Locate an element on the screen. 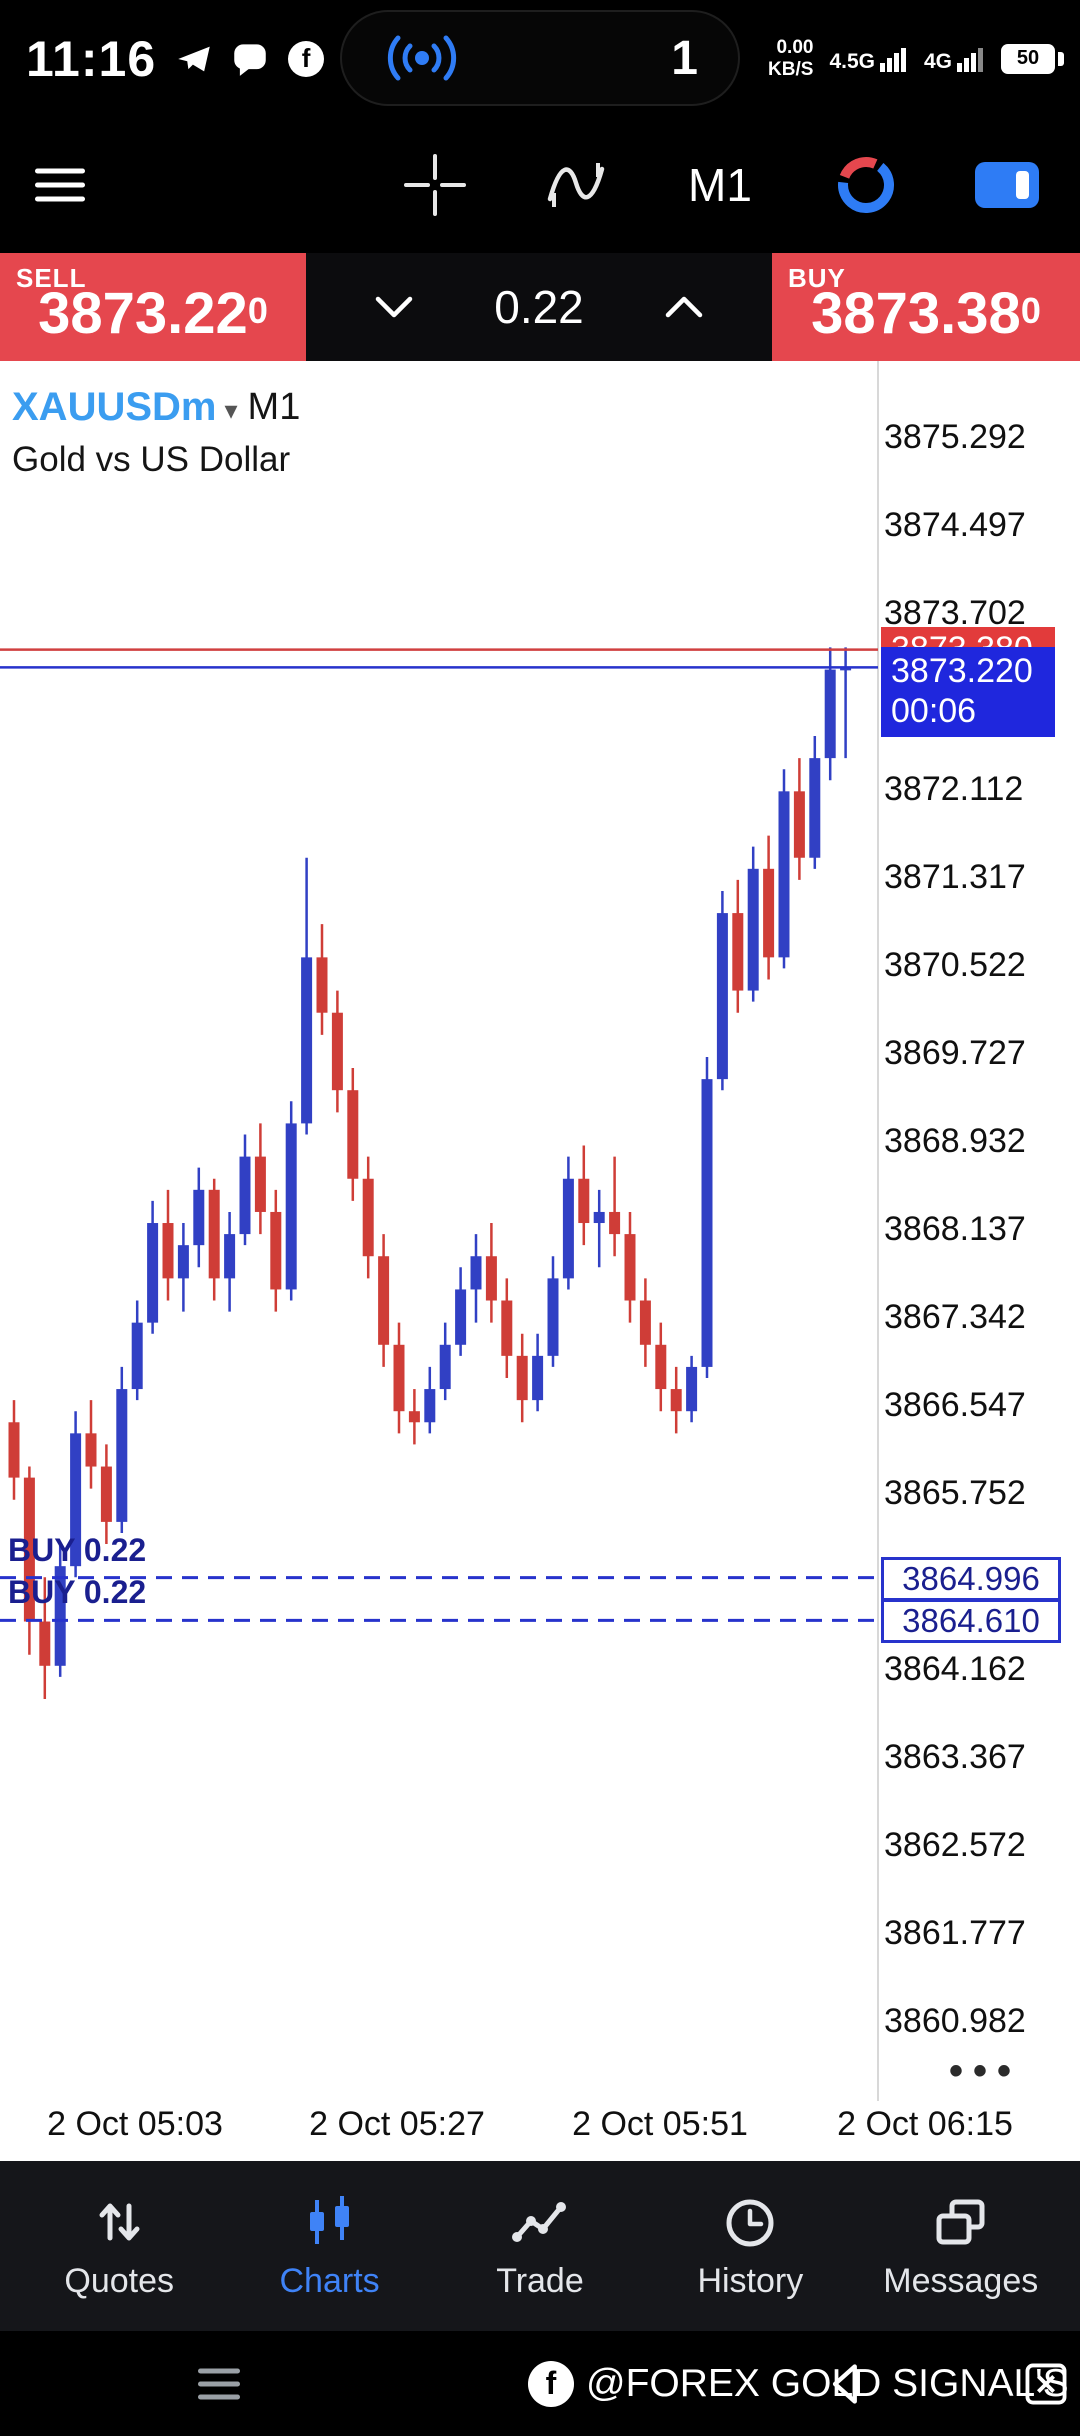 The width and height of the screenshot is (1080, 2436). order-badge: 3864.610 is located at coordinates (971, 1621).